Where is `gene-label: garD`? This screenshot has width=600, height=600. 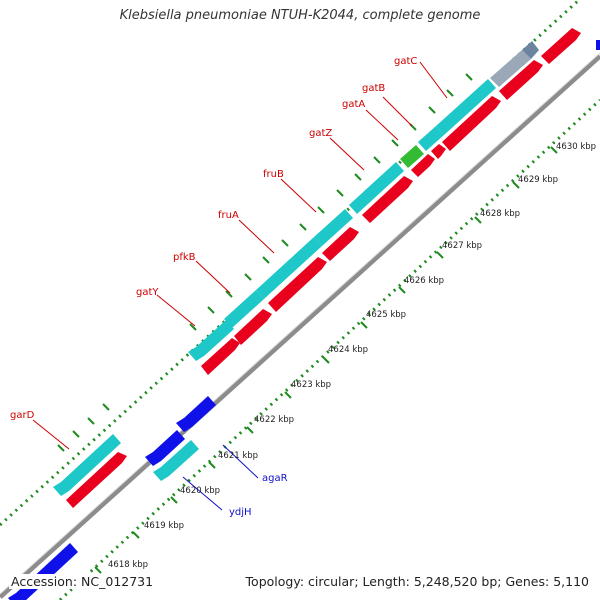 gene-label: garD is located at coordinates (22, 415).